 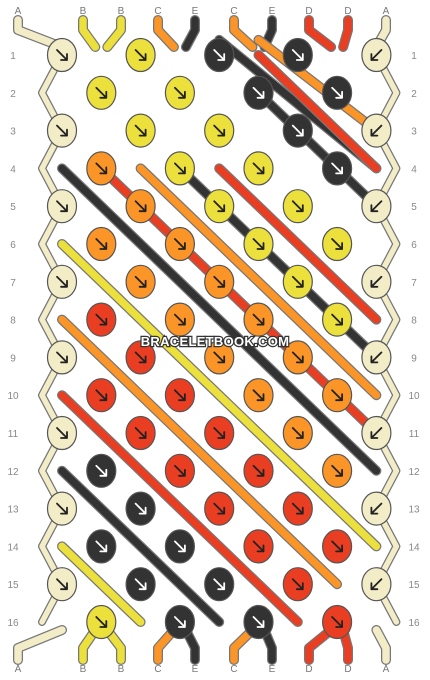 What do you see at coordinates (13, 434) in the screenshot?
I see `row-label-left-11: 11` at bounding box center [13, 434].